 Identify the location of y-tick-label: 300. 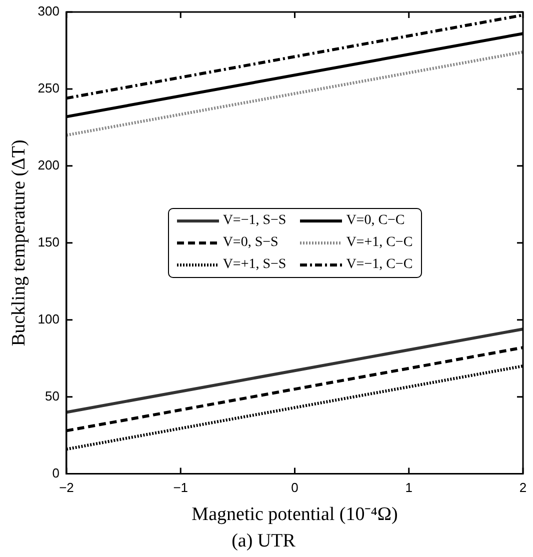
(49, 11).